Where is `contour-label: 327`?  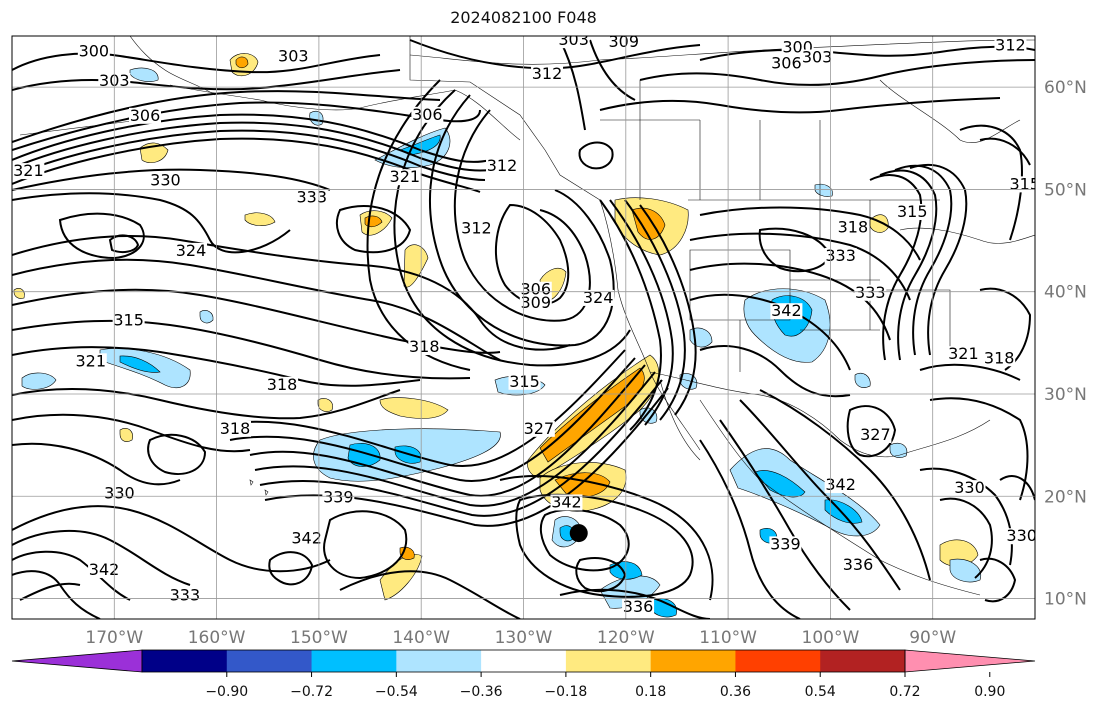 contour-label: 327 is located at coordinates (539, 428).